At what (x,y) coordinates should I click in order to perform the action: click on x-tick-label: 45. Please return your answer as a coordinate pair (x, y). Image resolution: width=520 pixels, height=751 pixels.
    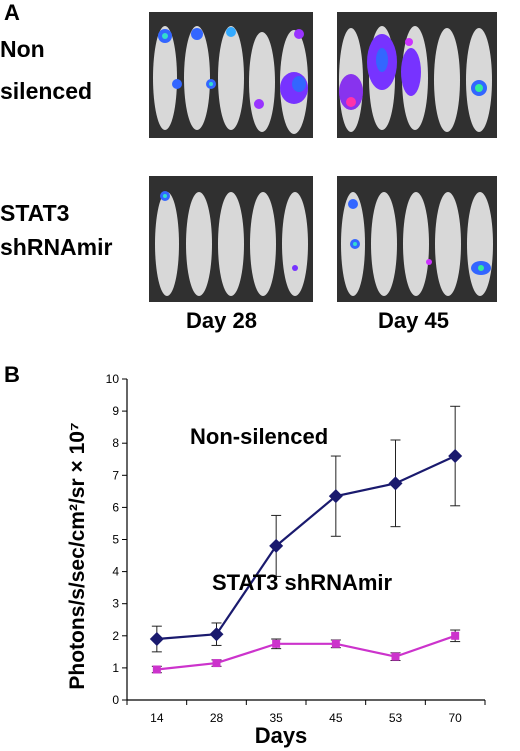
    Looking at the image, I should click on (336, 718).